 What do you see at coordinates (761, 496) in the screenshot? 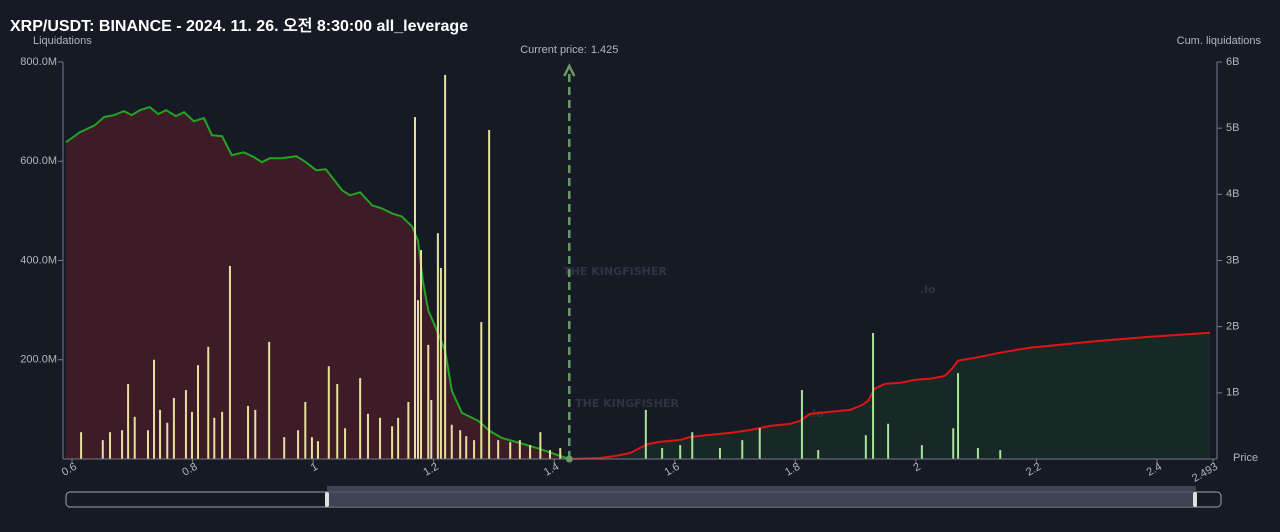
I see `scrollbar-window` at bounding box center [761, 496].